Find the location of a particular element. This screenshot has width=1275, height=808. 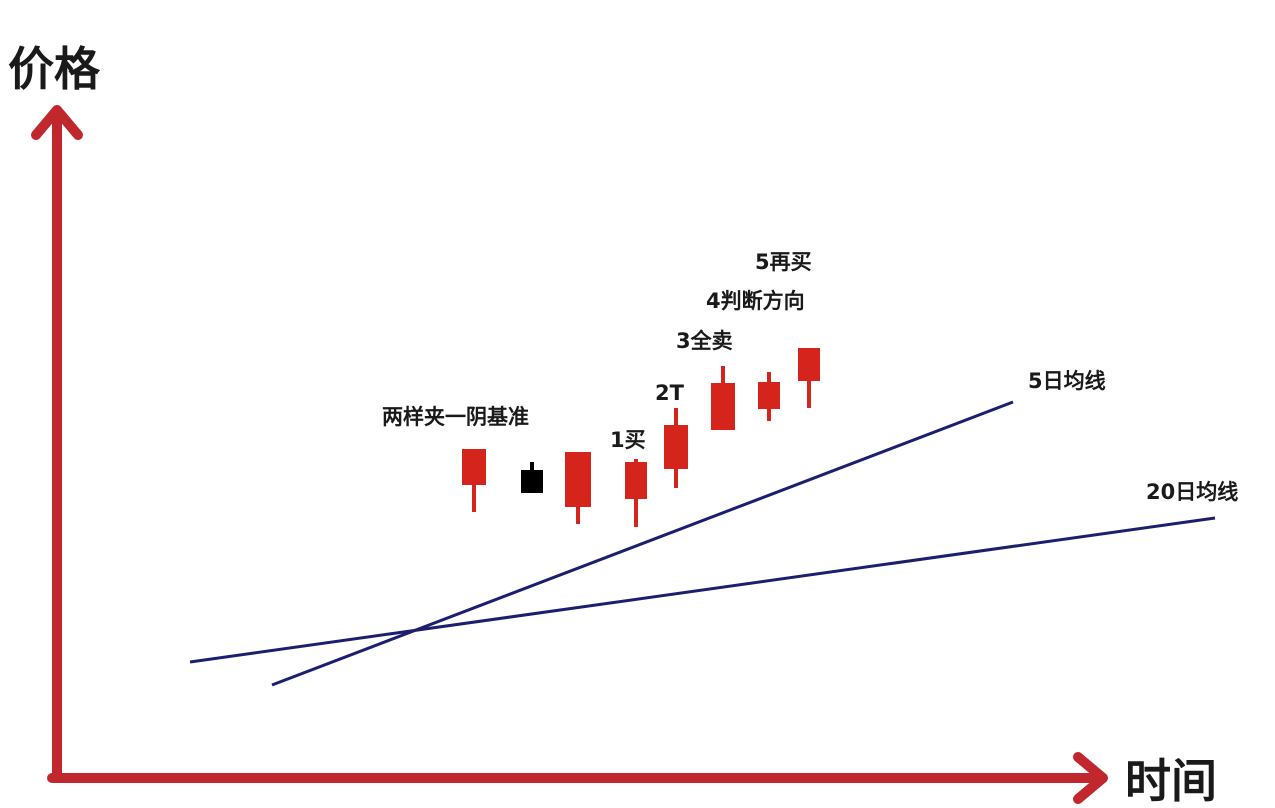

ma5-label: 5日均线 is located at coordinates (1067, 381).